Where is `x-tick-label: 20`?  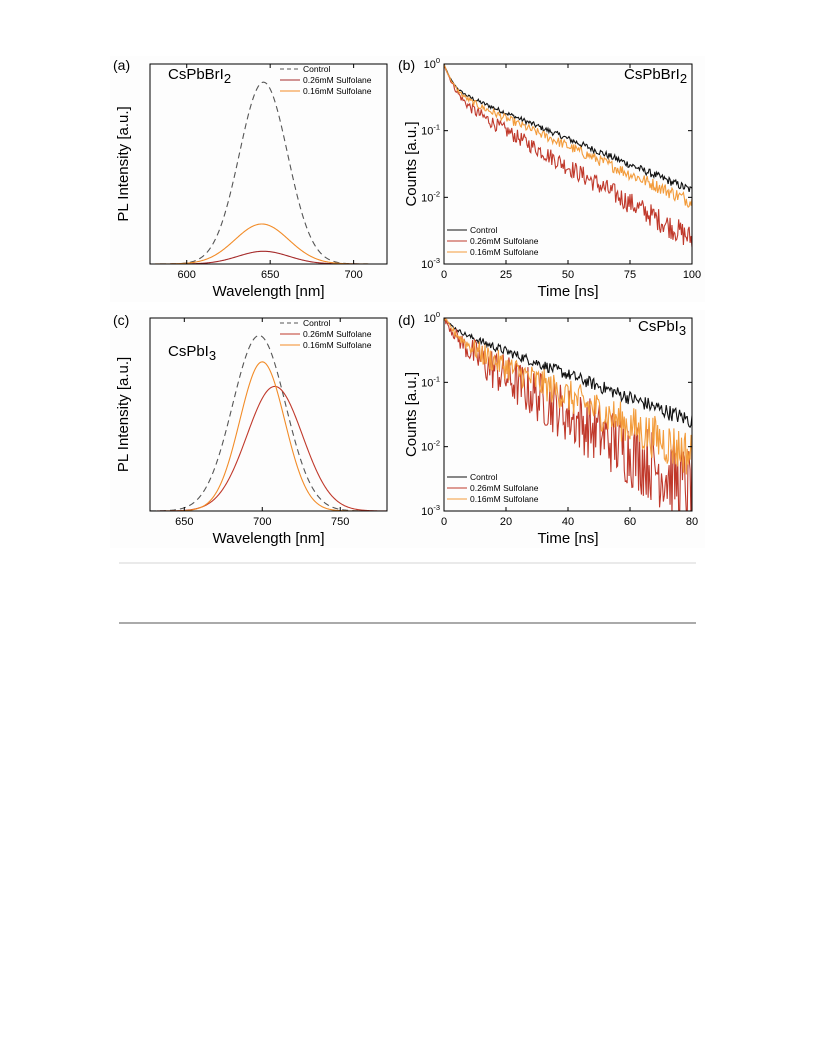 x-tick-label: 20 is located at coordinates (506, 522).